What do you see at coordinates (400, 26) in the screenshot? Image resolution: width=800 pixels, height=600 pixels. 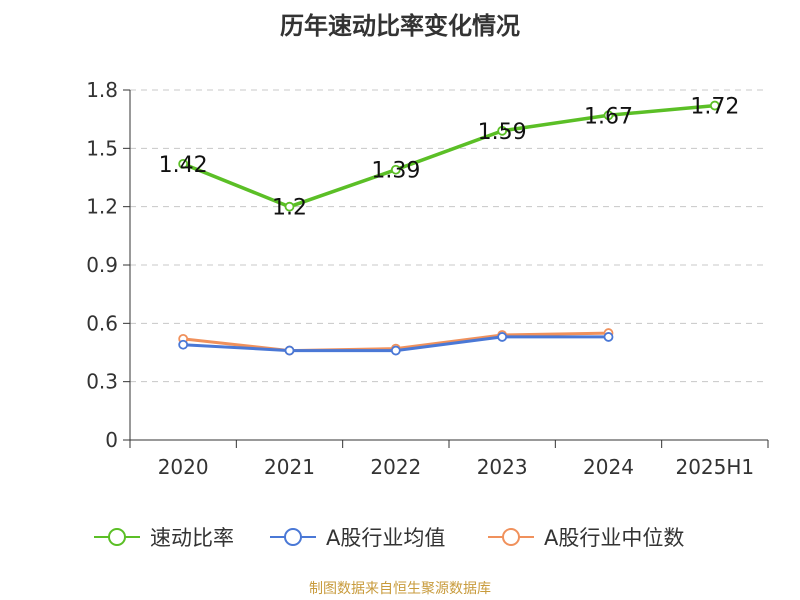 I see `chart-title: 历年速动比率变化情况` at bounding box center [400, 26].